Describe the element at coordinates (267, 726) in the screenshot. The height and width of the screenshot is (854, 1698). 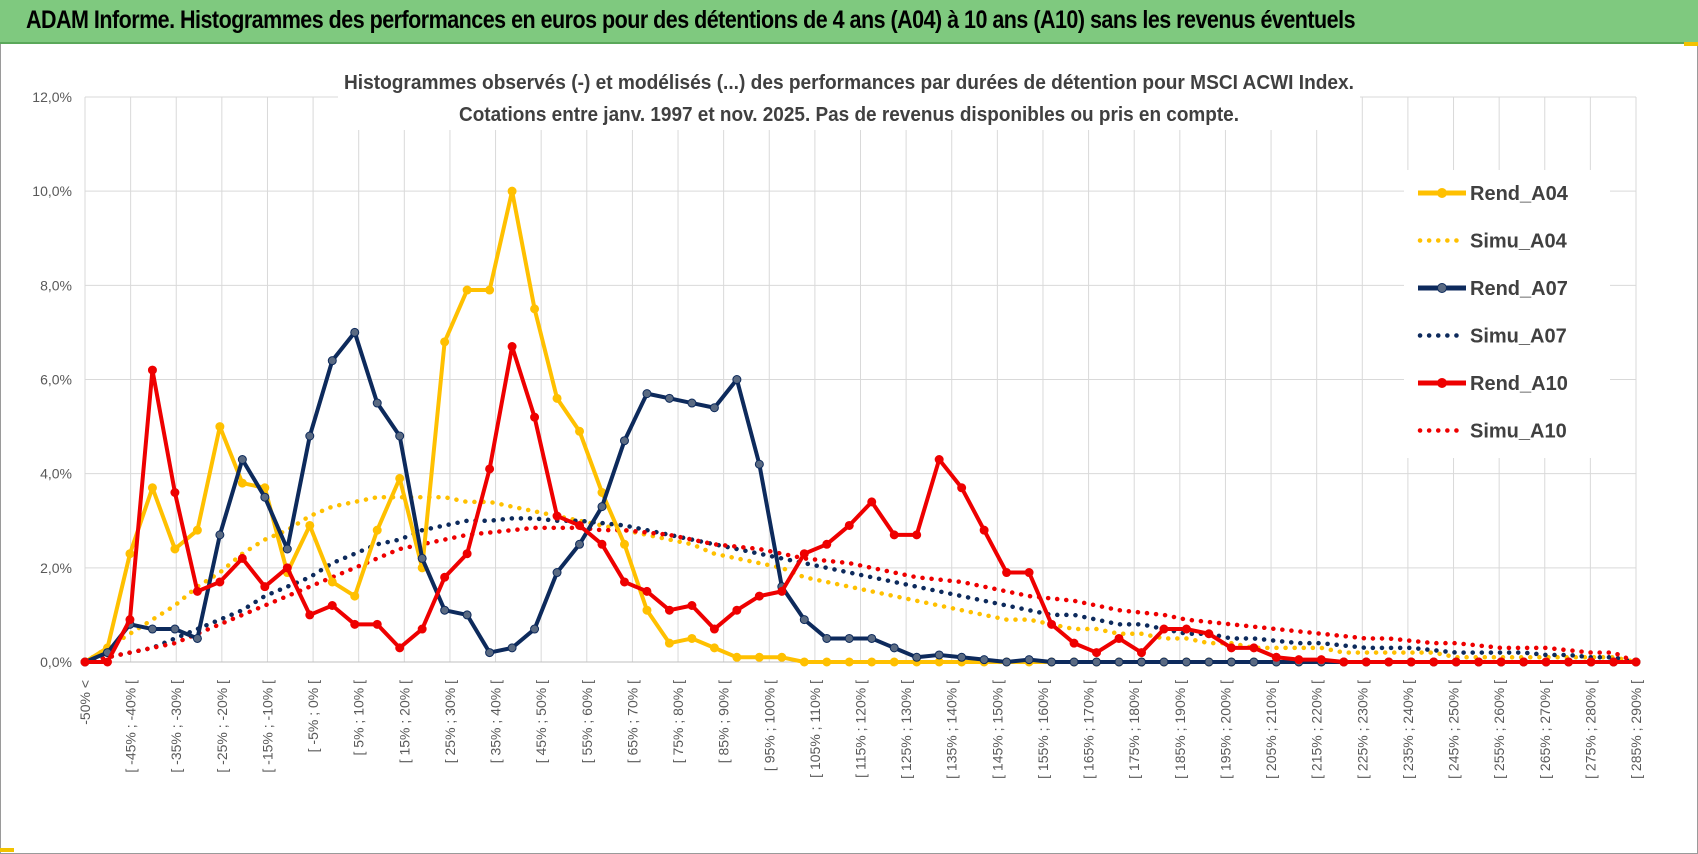
I see `x-tick-label: [ -15% ; -10% [` at that location.